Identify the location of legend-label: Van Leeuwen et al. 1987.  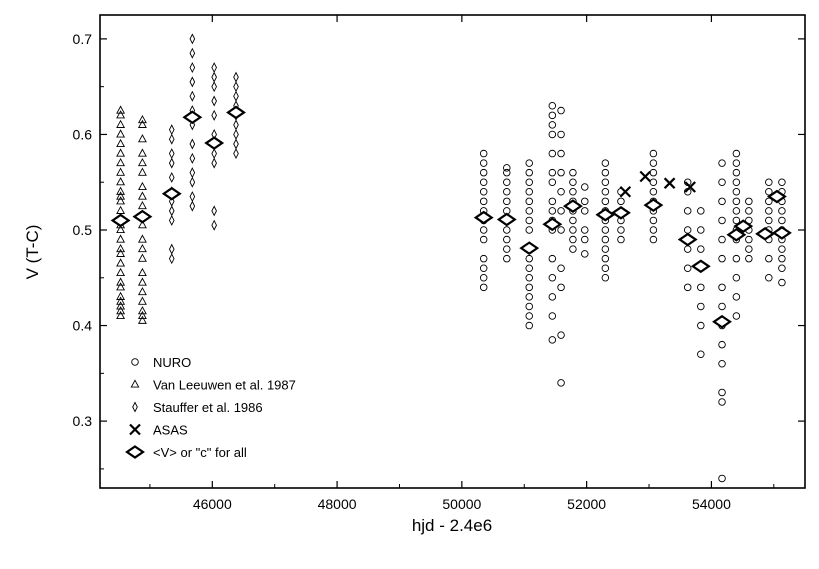
(224, 385).